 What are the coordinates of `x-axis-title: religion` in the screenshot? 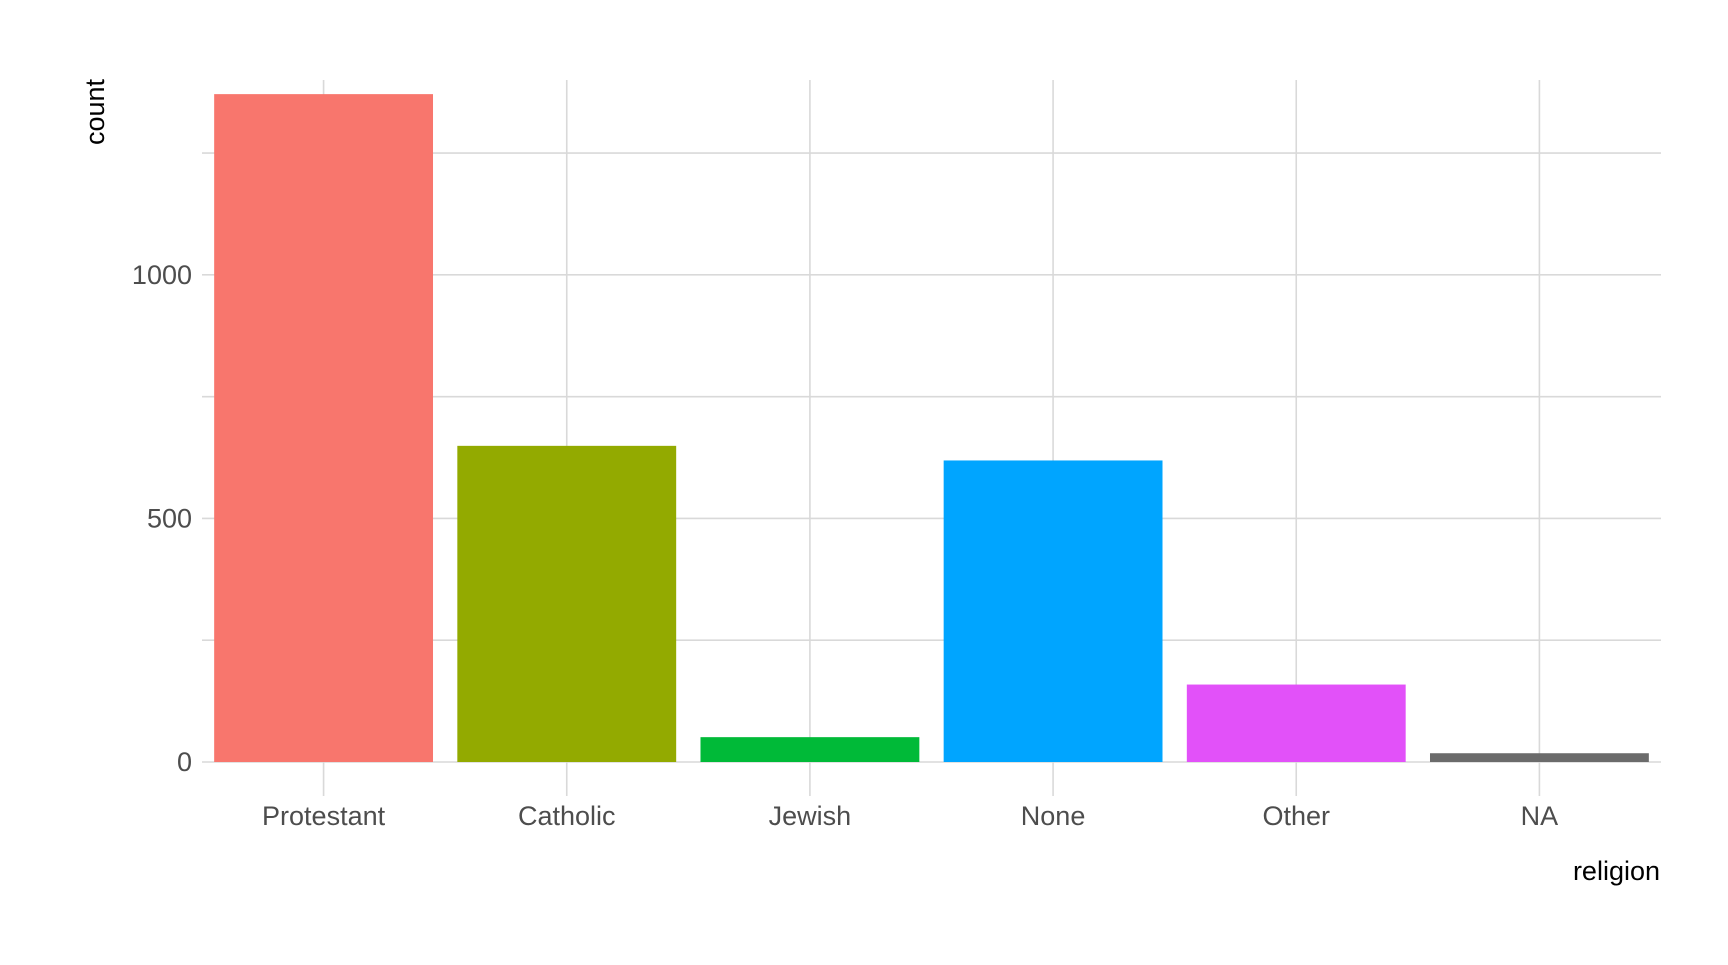 It's located at (1616, 871).